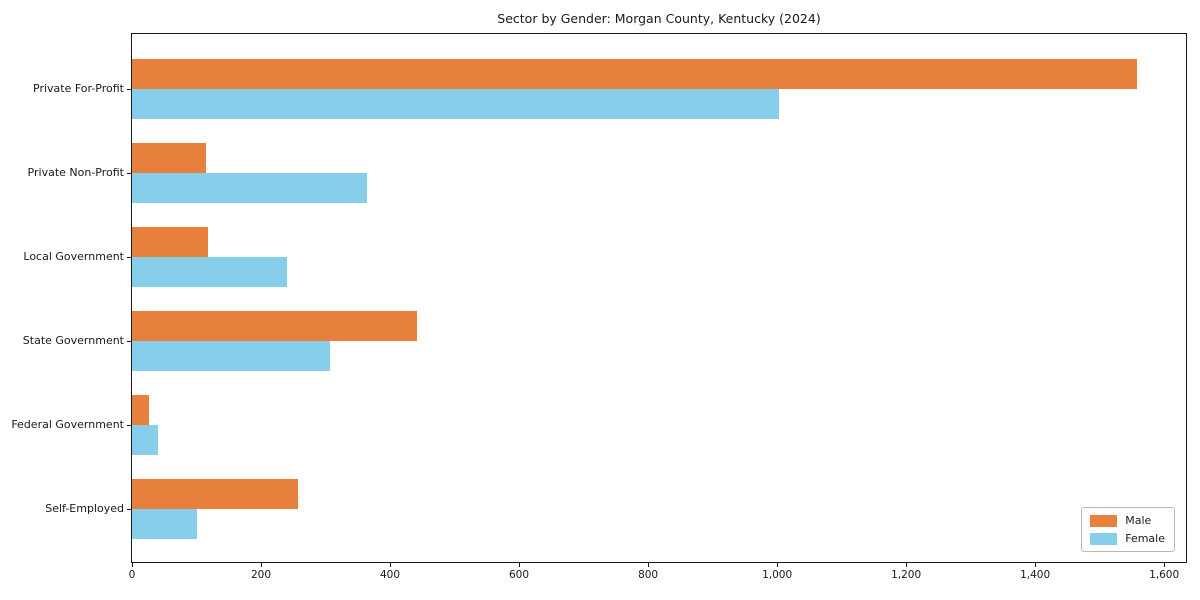 The height and width of the screenshot is (600, 1200). What do you see at coordinates (1164, 575) in the screenshot?
I see `x-tick-label: 1,600` at bounding box center [1164, 575].